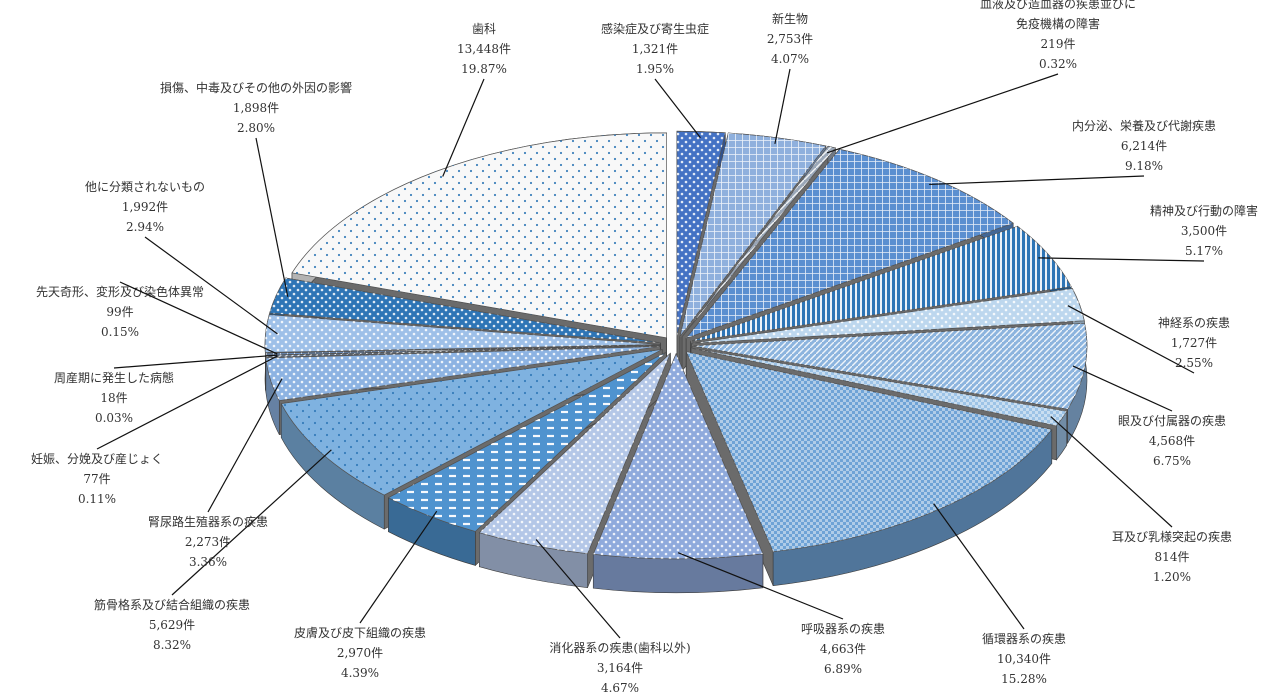  What do you see at coordinates (484, 49) in the screenshot?
I see `slice-count-label: 13,448件` at bounding box center [484, 49].